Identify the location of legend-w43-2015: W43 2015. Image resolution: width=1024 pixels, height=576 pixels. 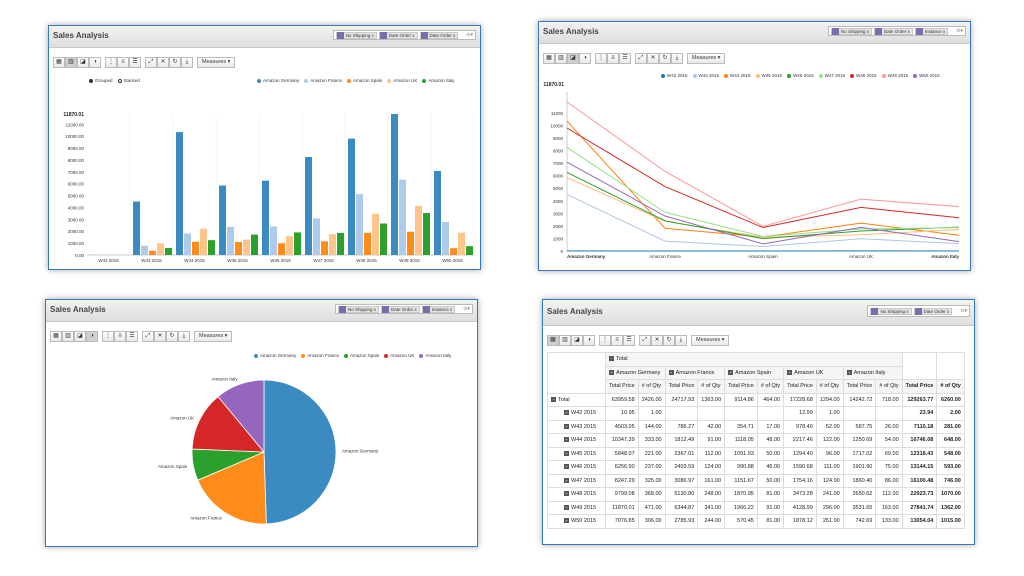
(705, 75).